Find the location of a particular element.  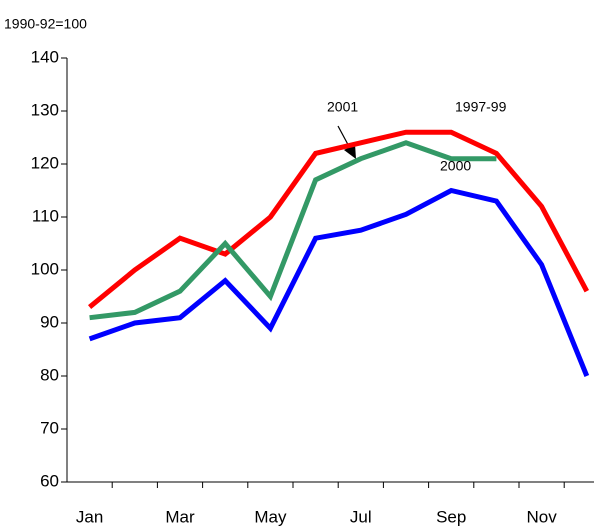

y-tick-label: 140 is located at coordinates (45, 56).